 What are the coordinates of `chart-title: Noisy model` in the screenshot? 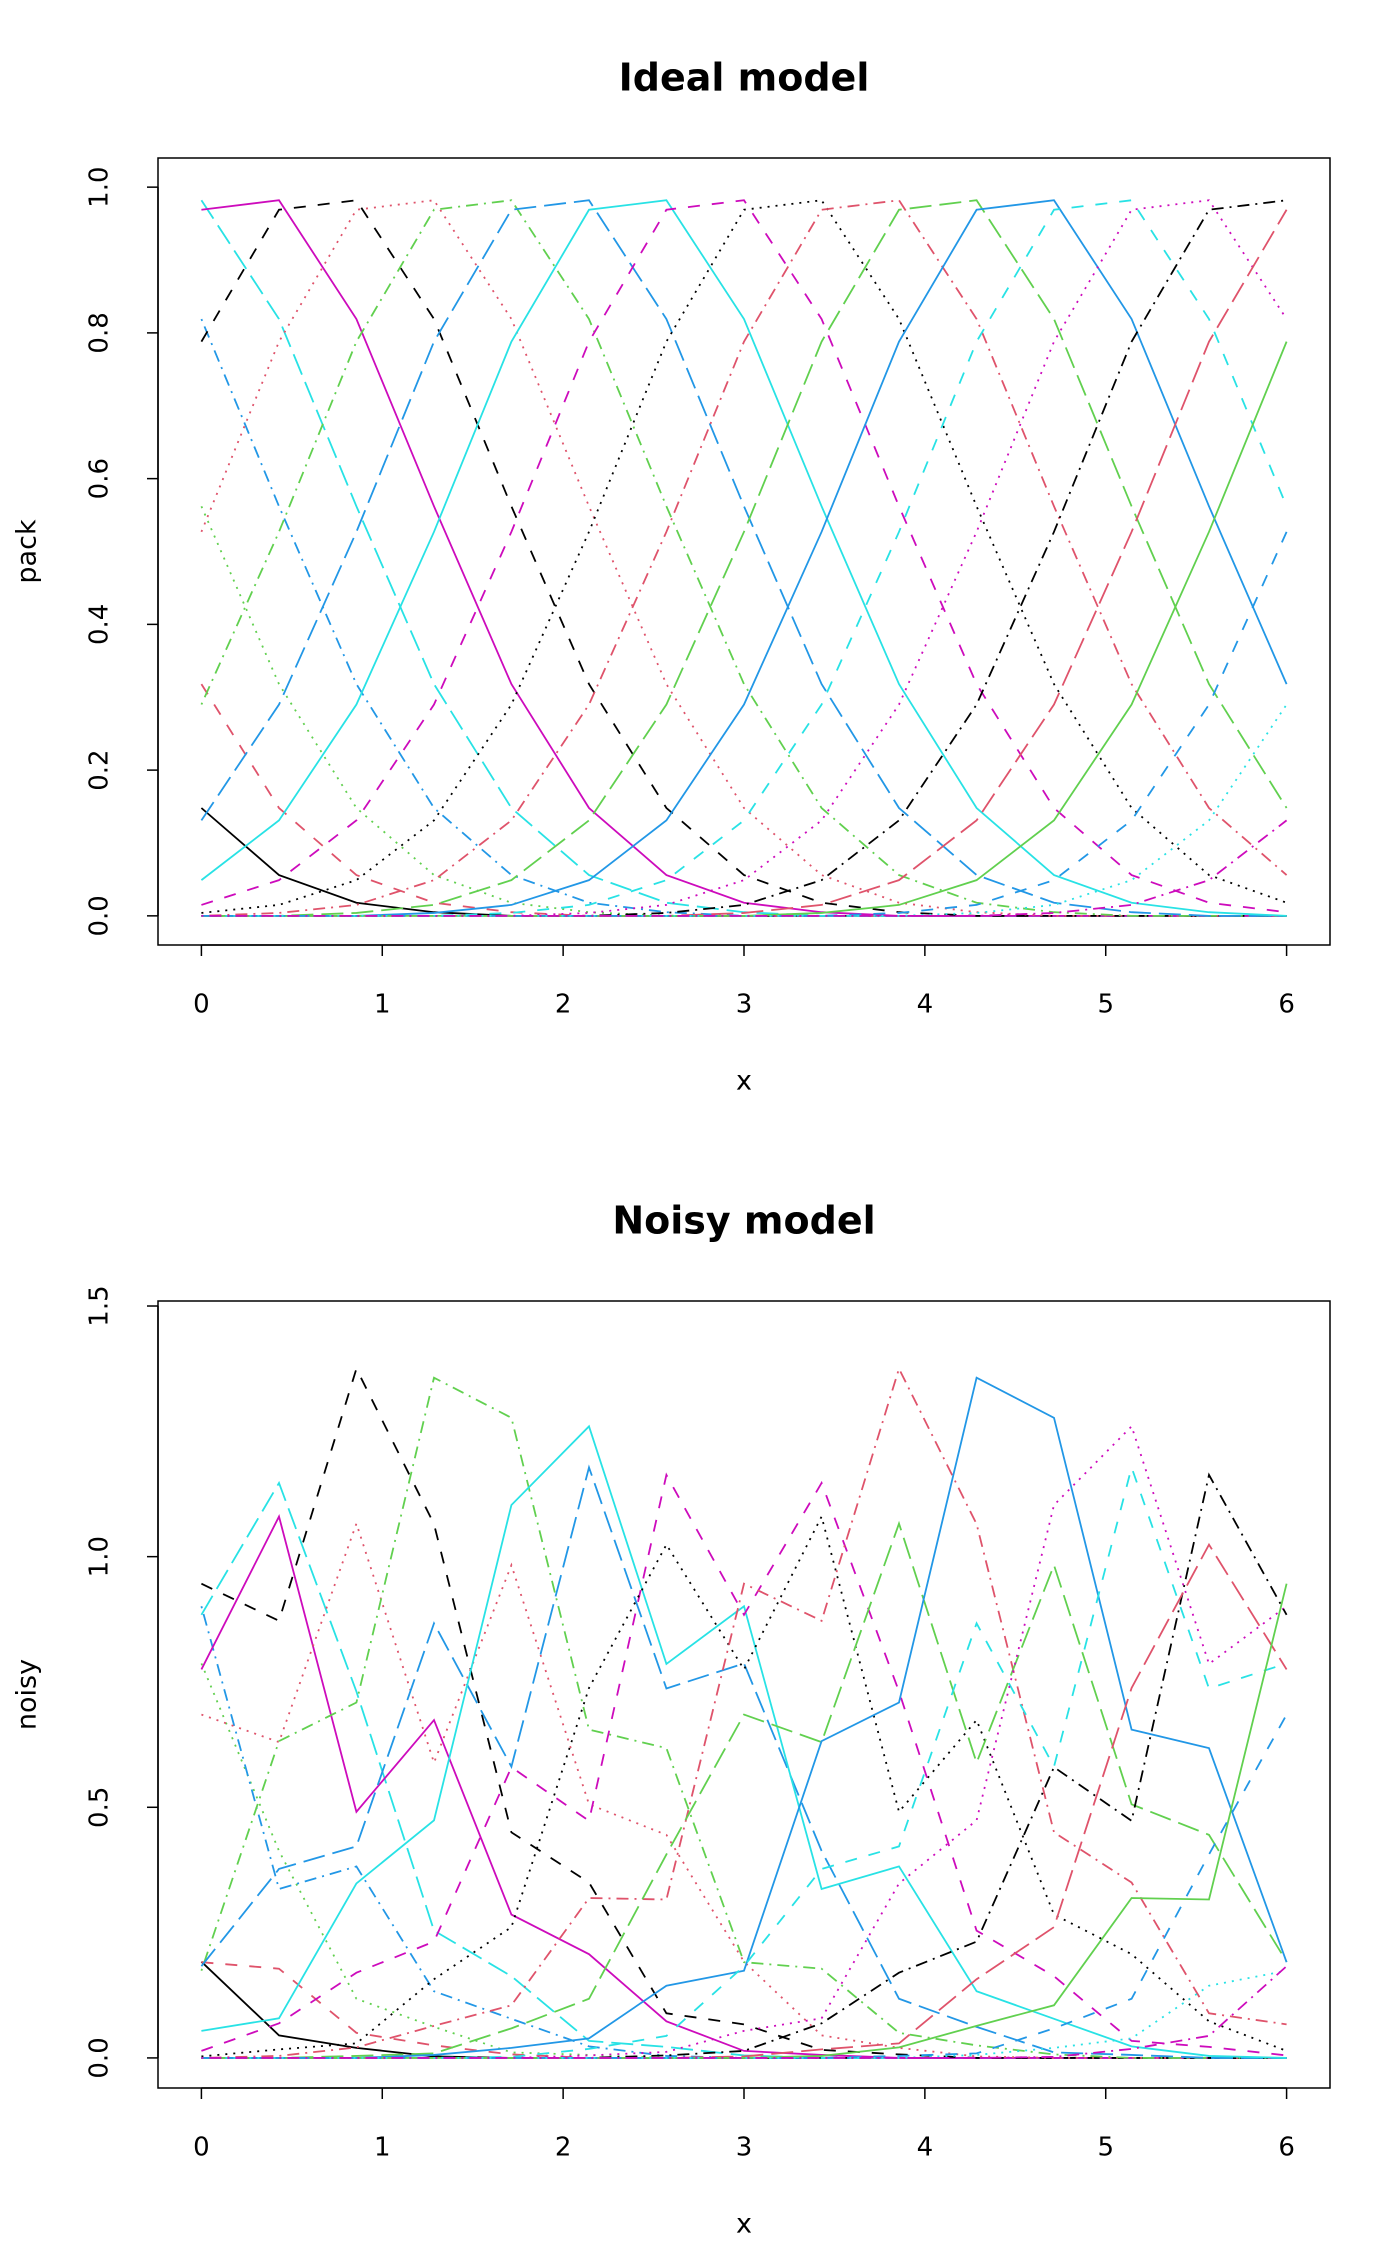 It's located at (743, 1221).